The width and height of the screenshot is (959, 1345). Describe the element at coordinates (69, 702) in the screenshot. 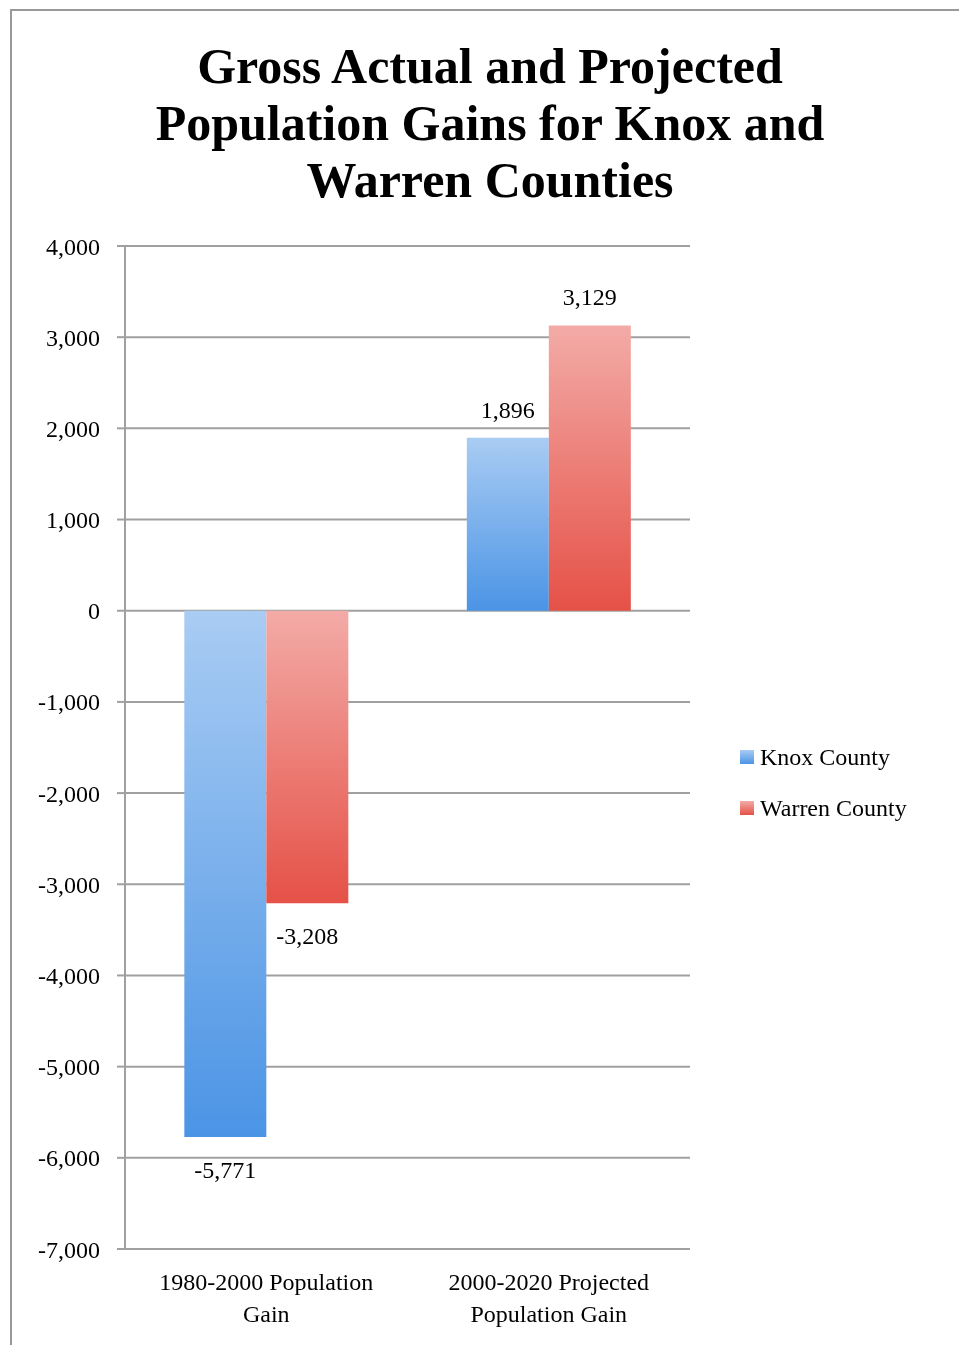

I see `y-tick-label: -1,000` at that location.